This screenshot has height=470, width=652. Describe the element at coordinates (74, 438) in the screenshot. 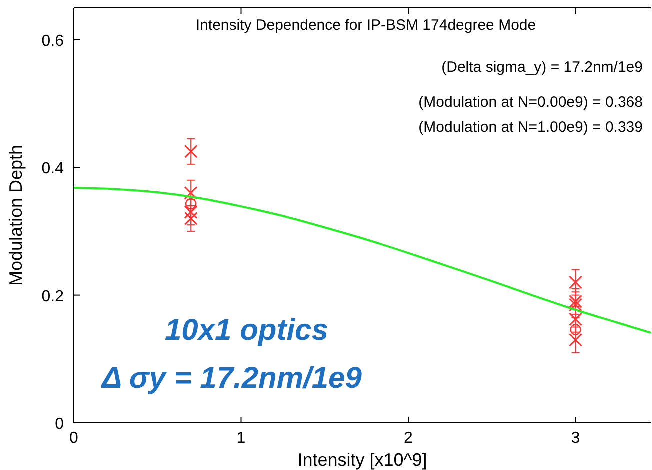

I see `x-tick-label: 0` at that location.